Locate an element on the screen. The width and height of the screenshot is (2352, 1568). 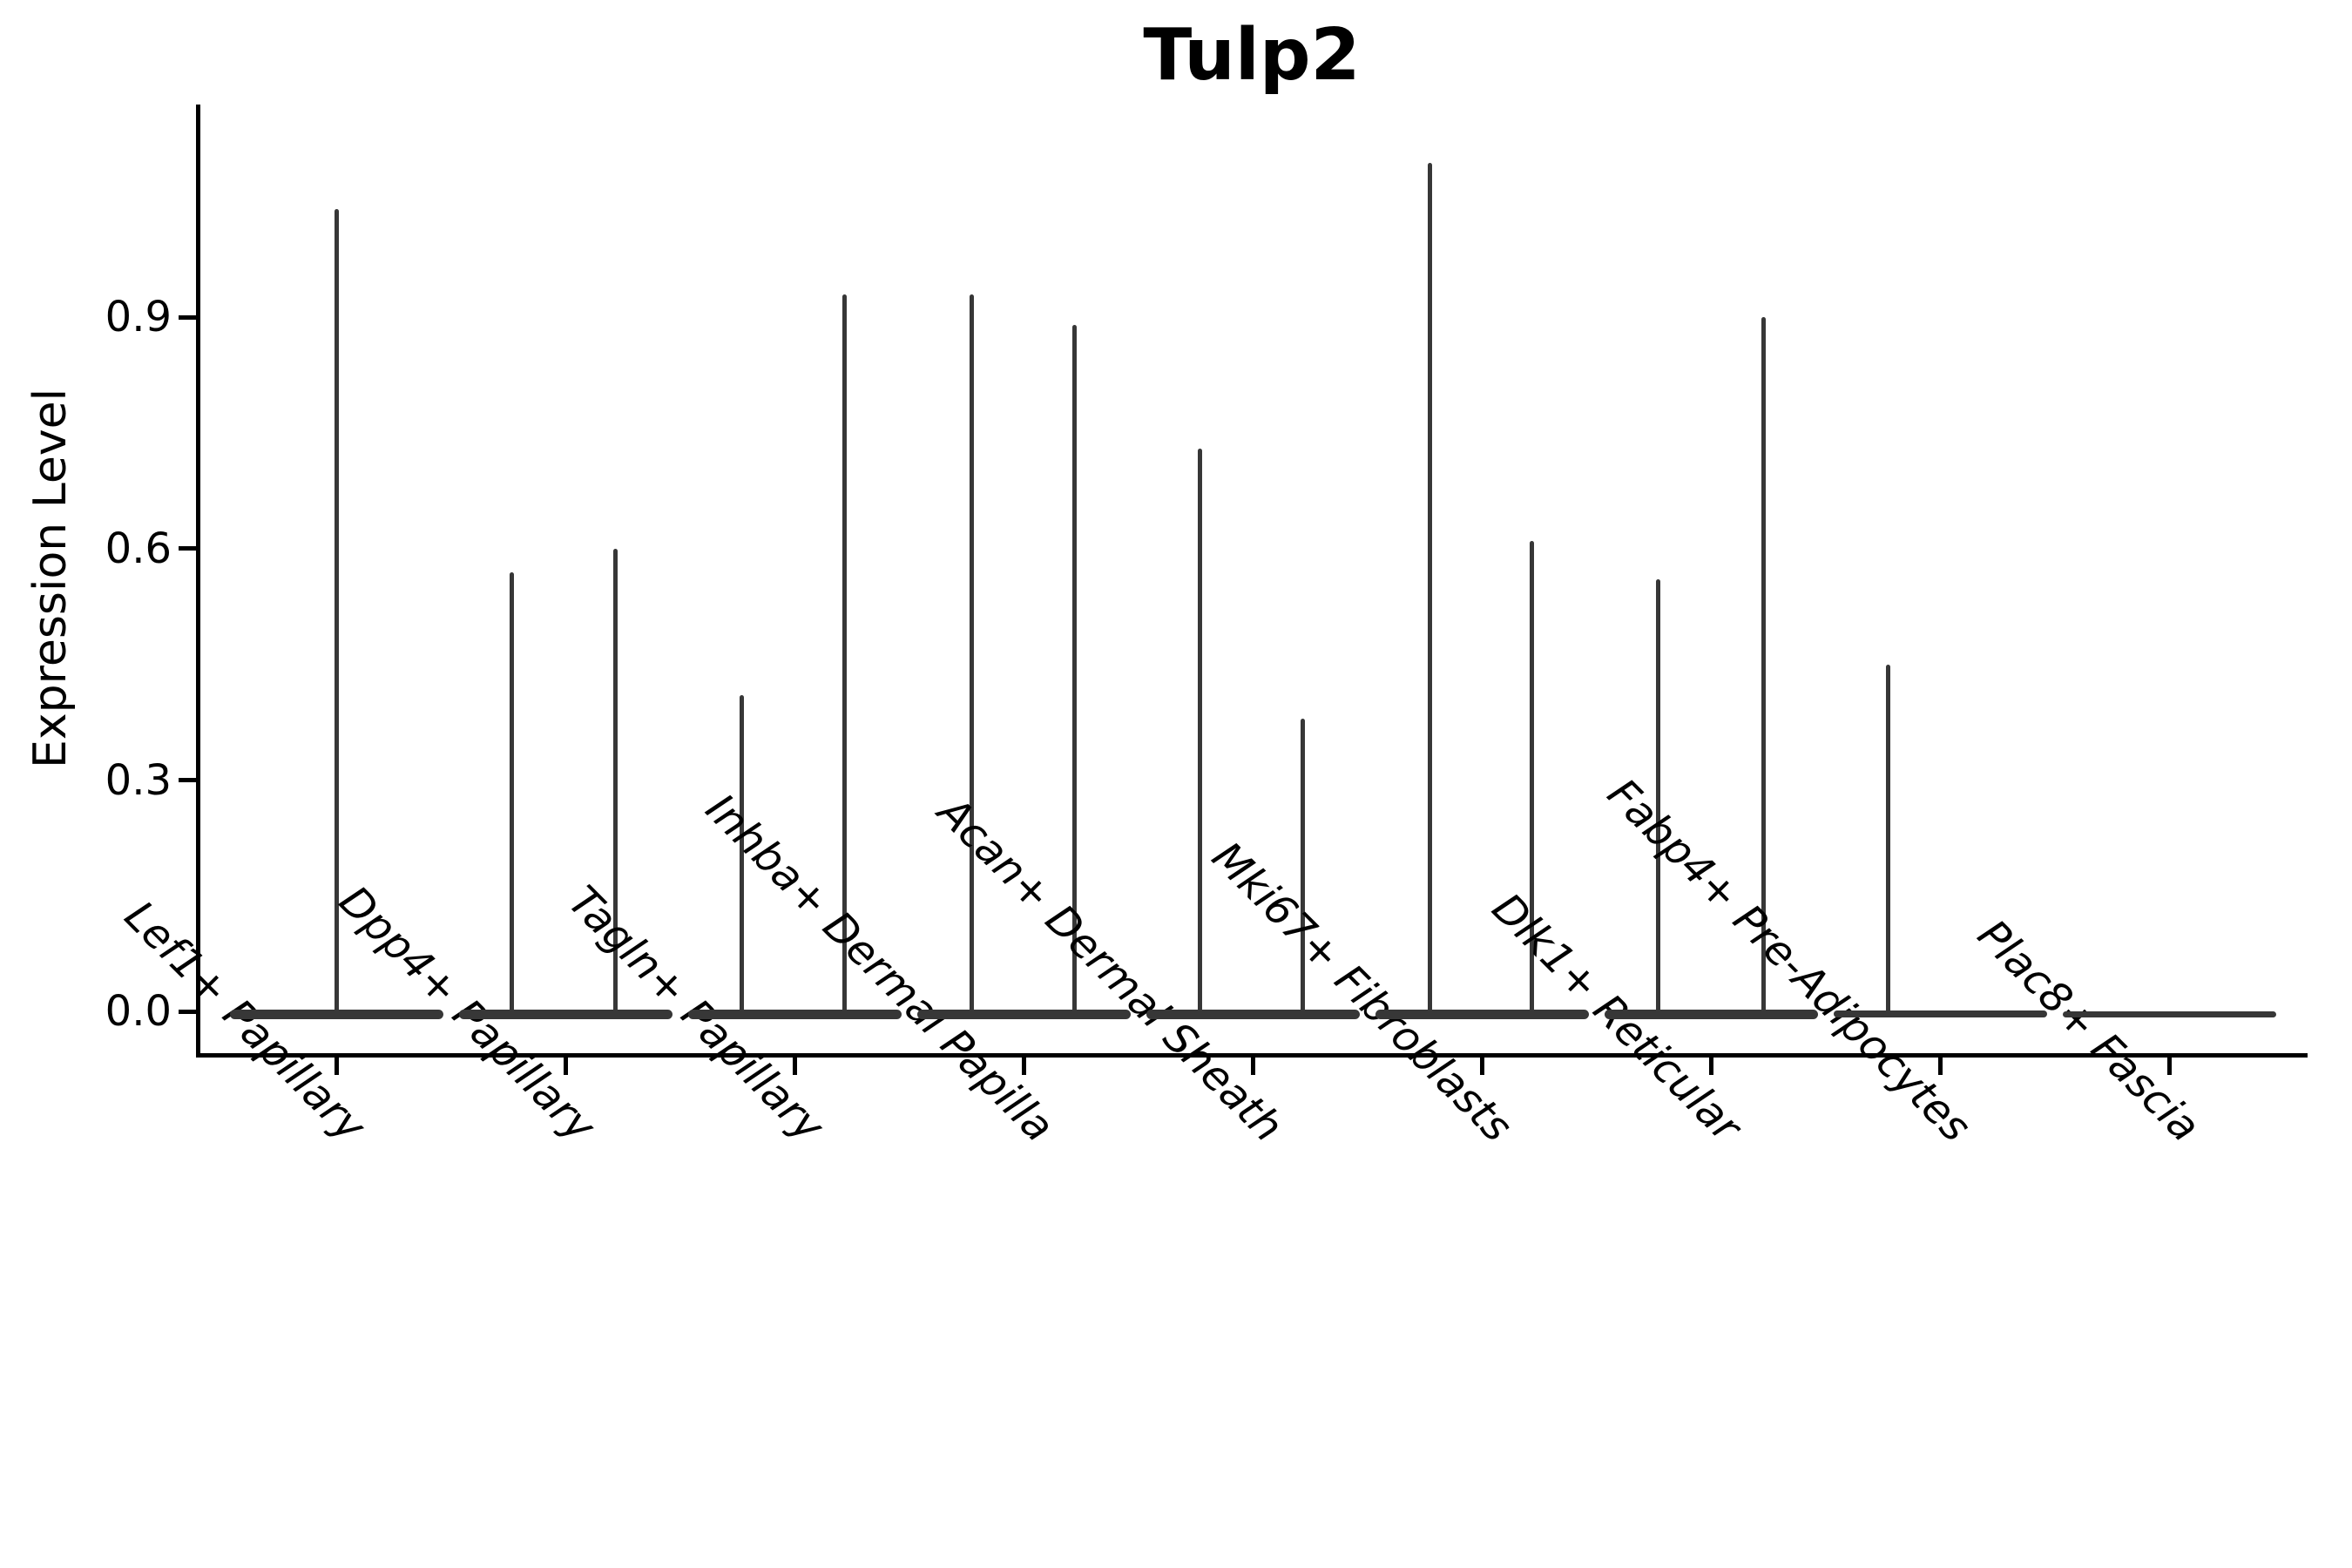
plot-title: Tulp2 is located at coordinates (1252, 56).